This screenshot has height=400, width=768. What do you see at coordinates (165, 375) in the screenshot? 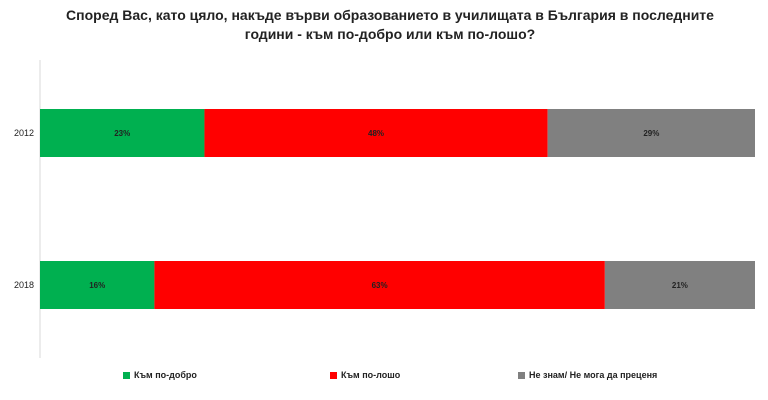
I see `legend-label-better: Към по-добро` at bounding box center [165, 375].